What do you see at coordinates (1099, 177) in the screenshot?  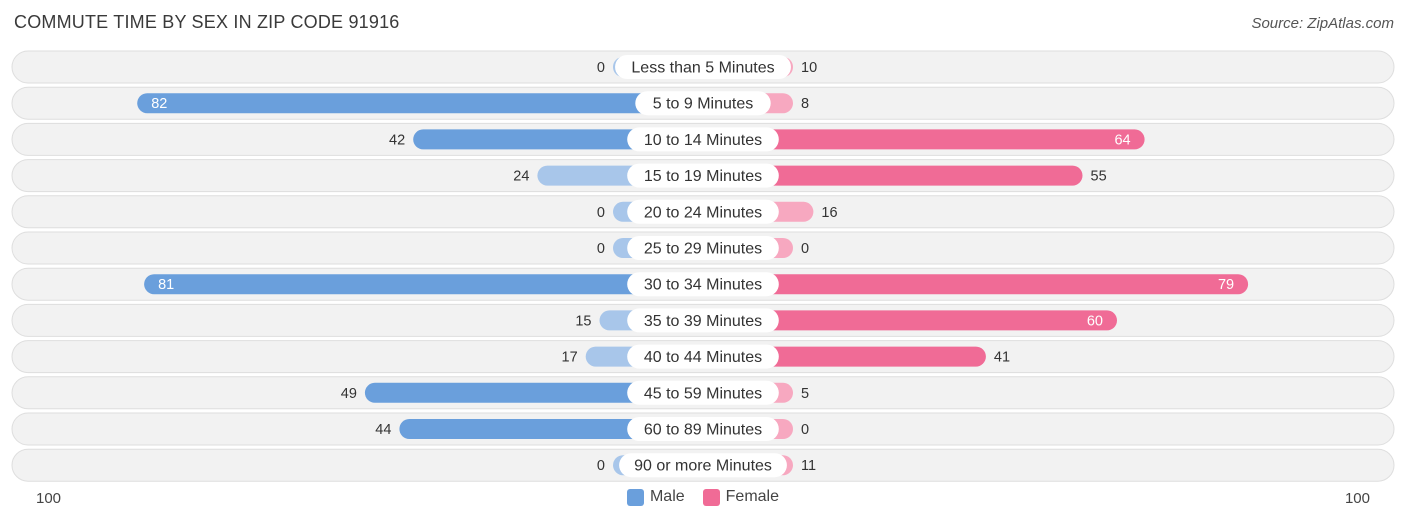 I see `female-value-label: 55` at bounding box center [1099, 177].